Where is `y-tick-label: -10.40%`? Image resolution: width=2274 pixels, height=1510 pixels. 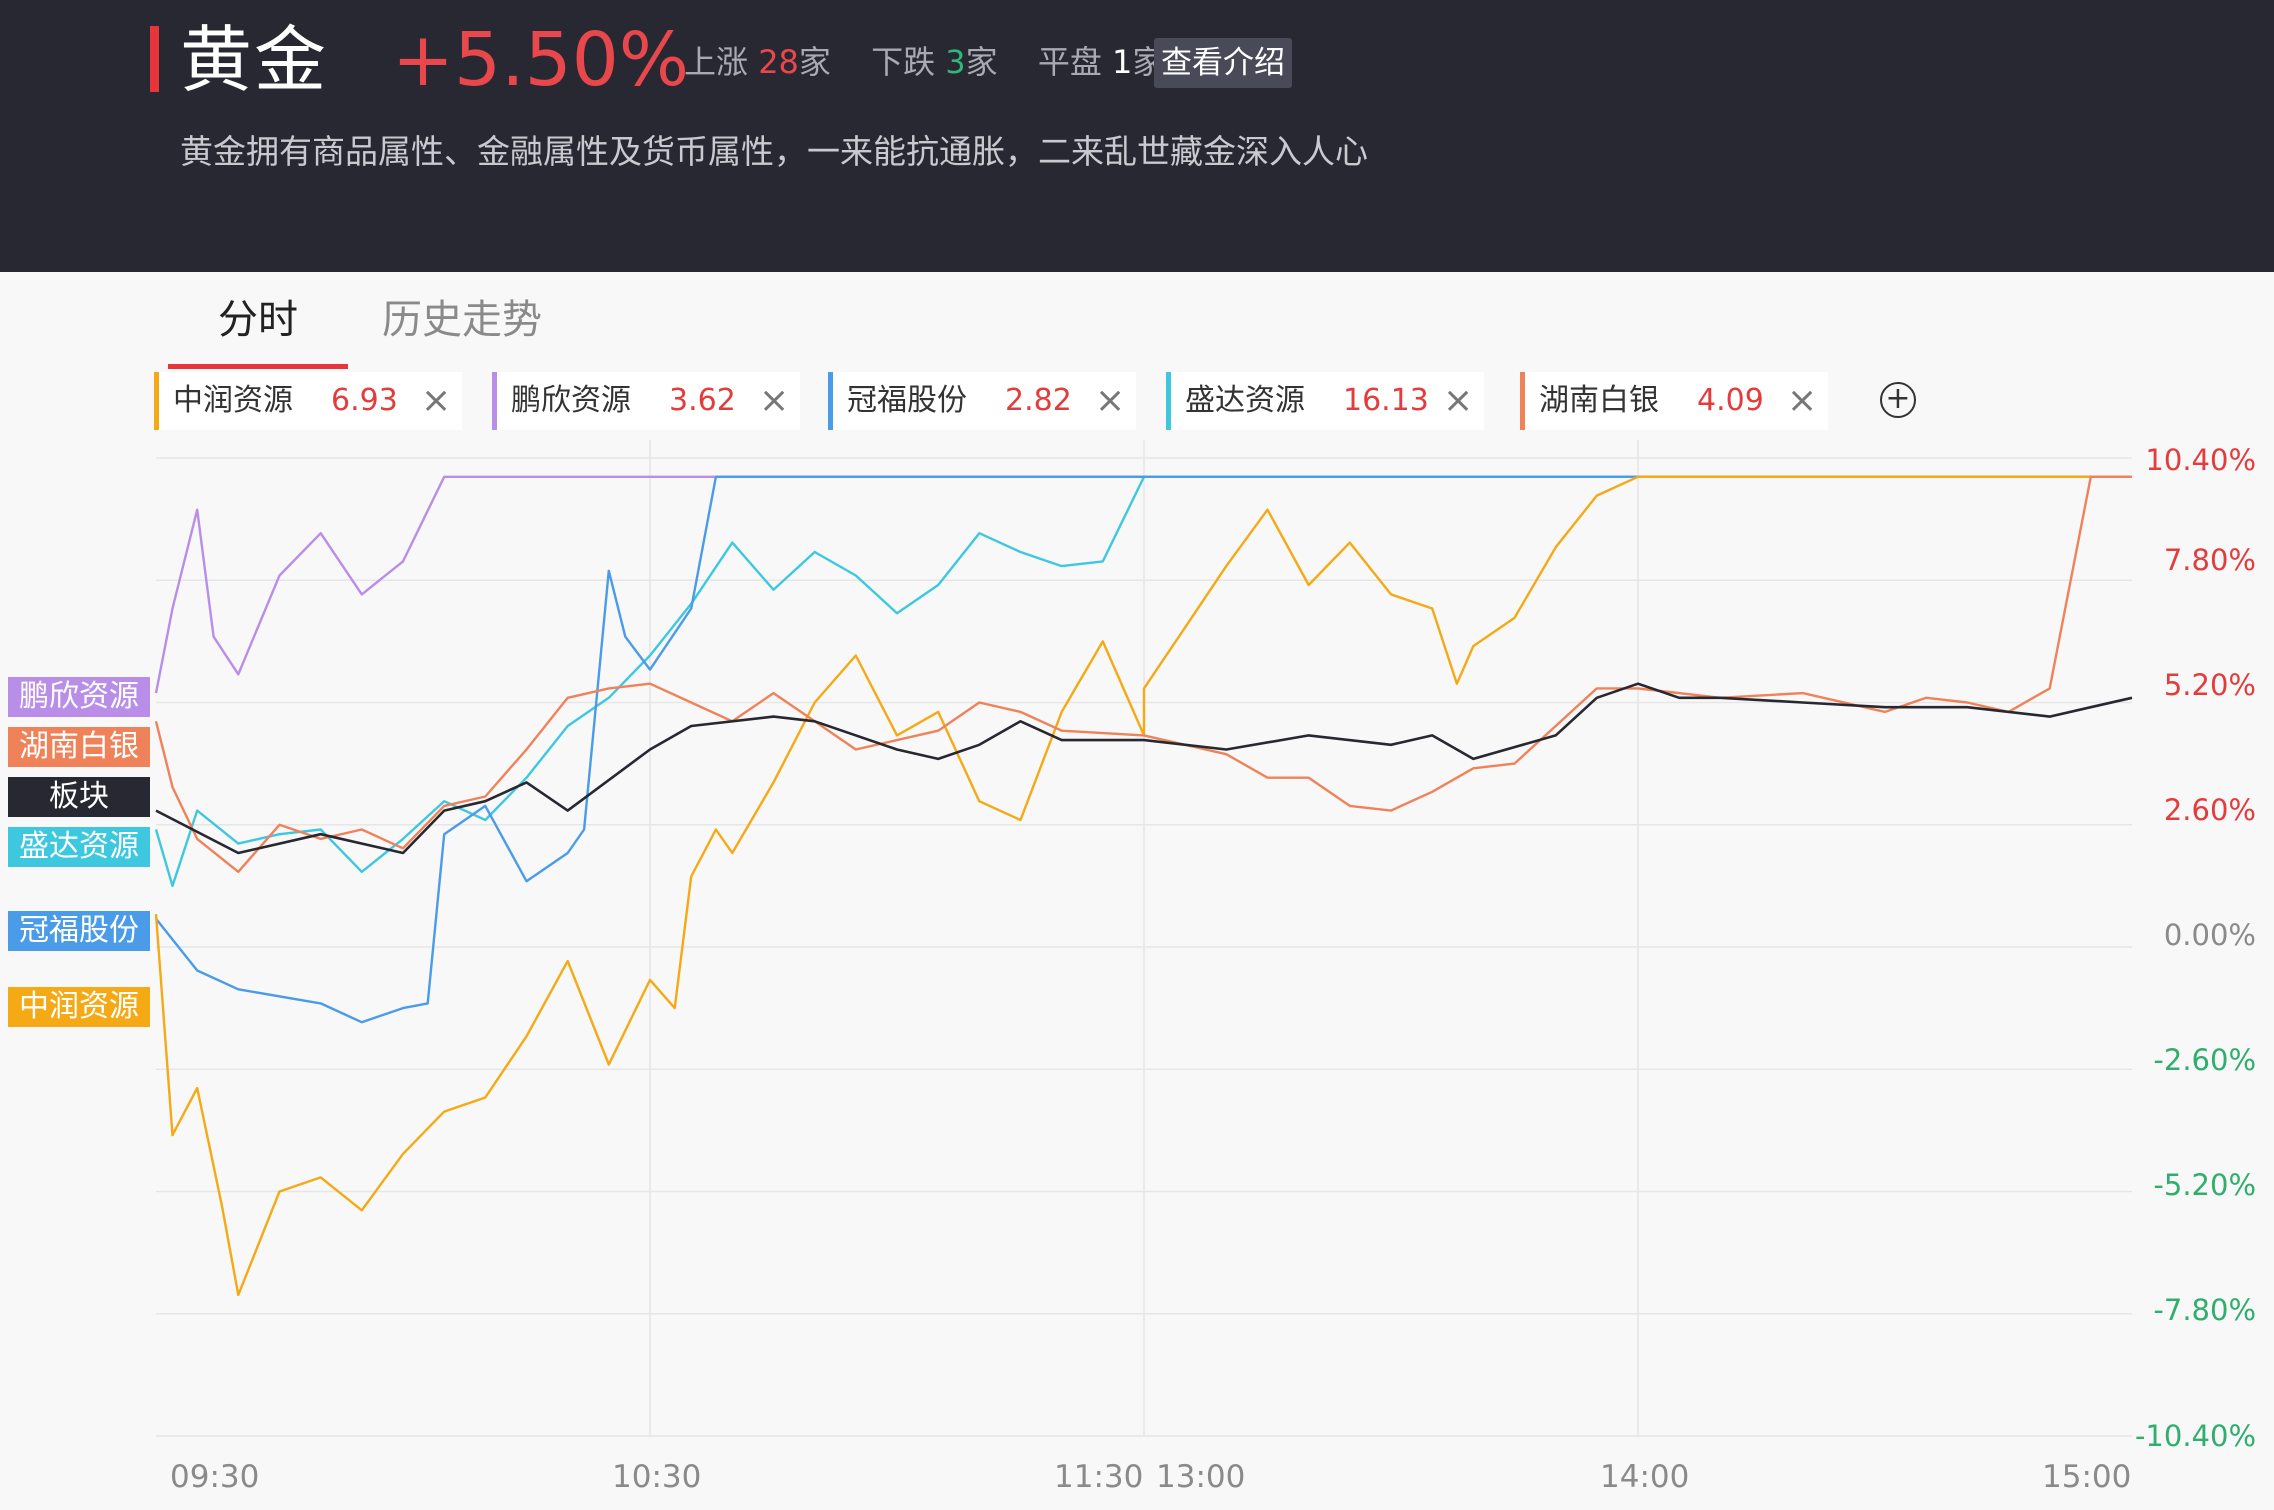 y-tick-label: -10.40% is located at coordinates (2195, 1436).